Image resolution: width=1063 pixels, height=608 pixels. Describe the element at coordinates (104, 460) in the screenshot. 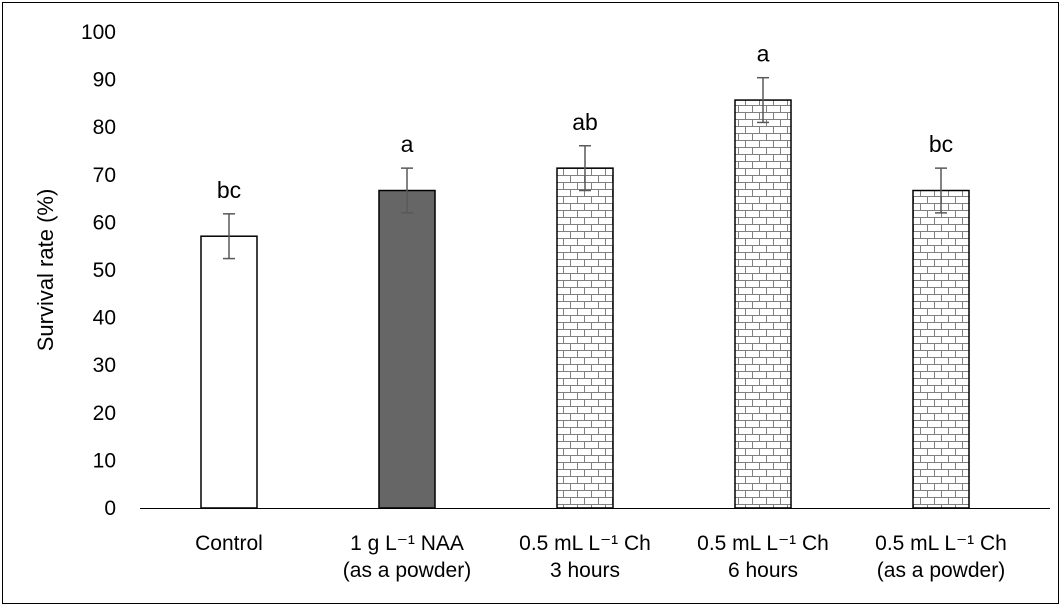

I see `y-tick-label: 10` at that location.